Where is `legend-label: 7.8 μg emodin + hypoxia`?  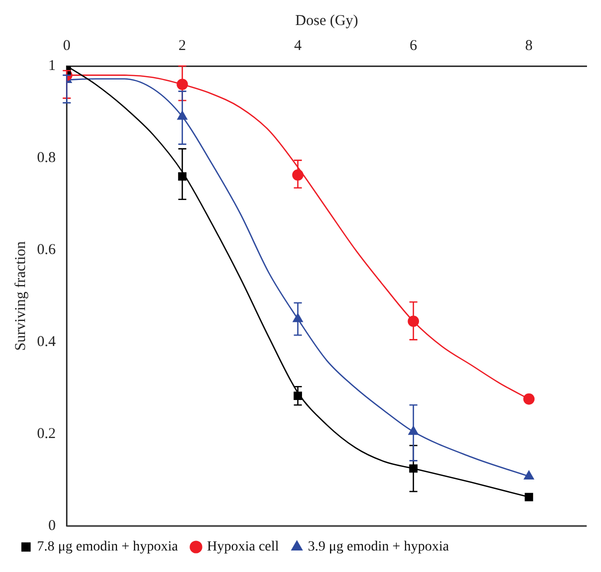 legend-label: 7.8 μg emodin + hypoxia is located at coordinates (108, 547).